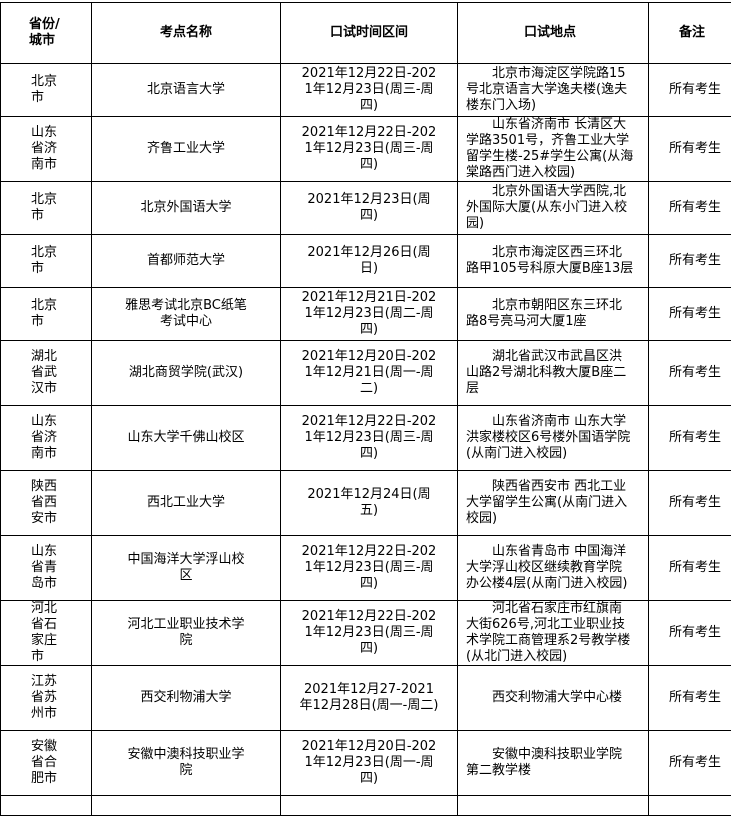 This screenshot has width=731, height=816. Describe the element at coordinates (553, 208) in the screenshot. I see `address-cell: 北京外国语大学西院,北外国际大厦(从东小门进入校园)` at that location.